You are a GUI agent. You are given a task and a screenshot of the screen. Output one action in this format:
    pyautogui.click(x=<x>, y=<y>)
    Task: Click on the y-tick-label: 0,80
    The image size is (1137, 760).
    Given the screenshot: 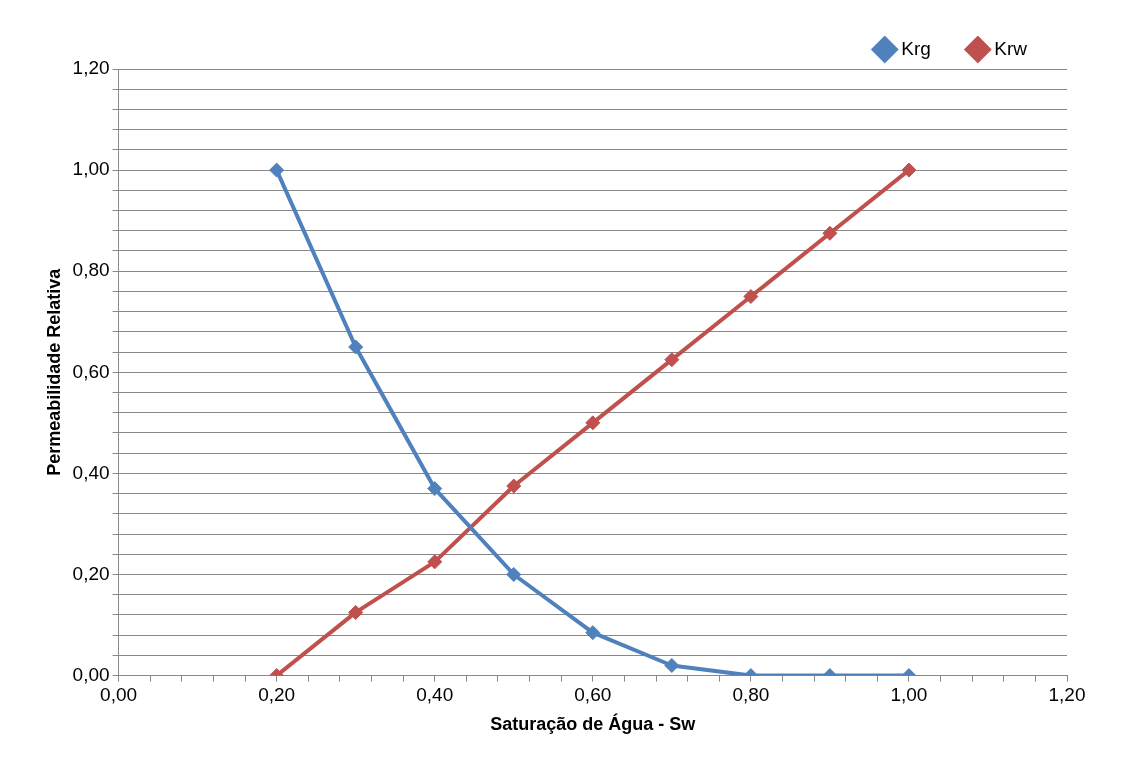 What is the action you would take?
    pyautogui.click(x=91, y=270)
    